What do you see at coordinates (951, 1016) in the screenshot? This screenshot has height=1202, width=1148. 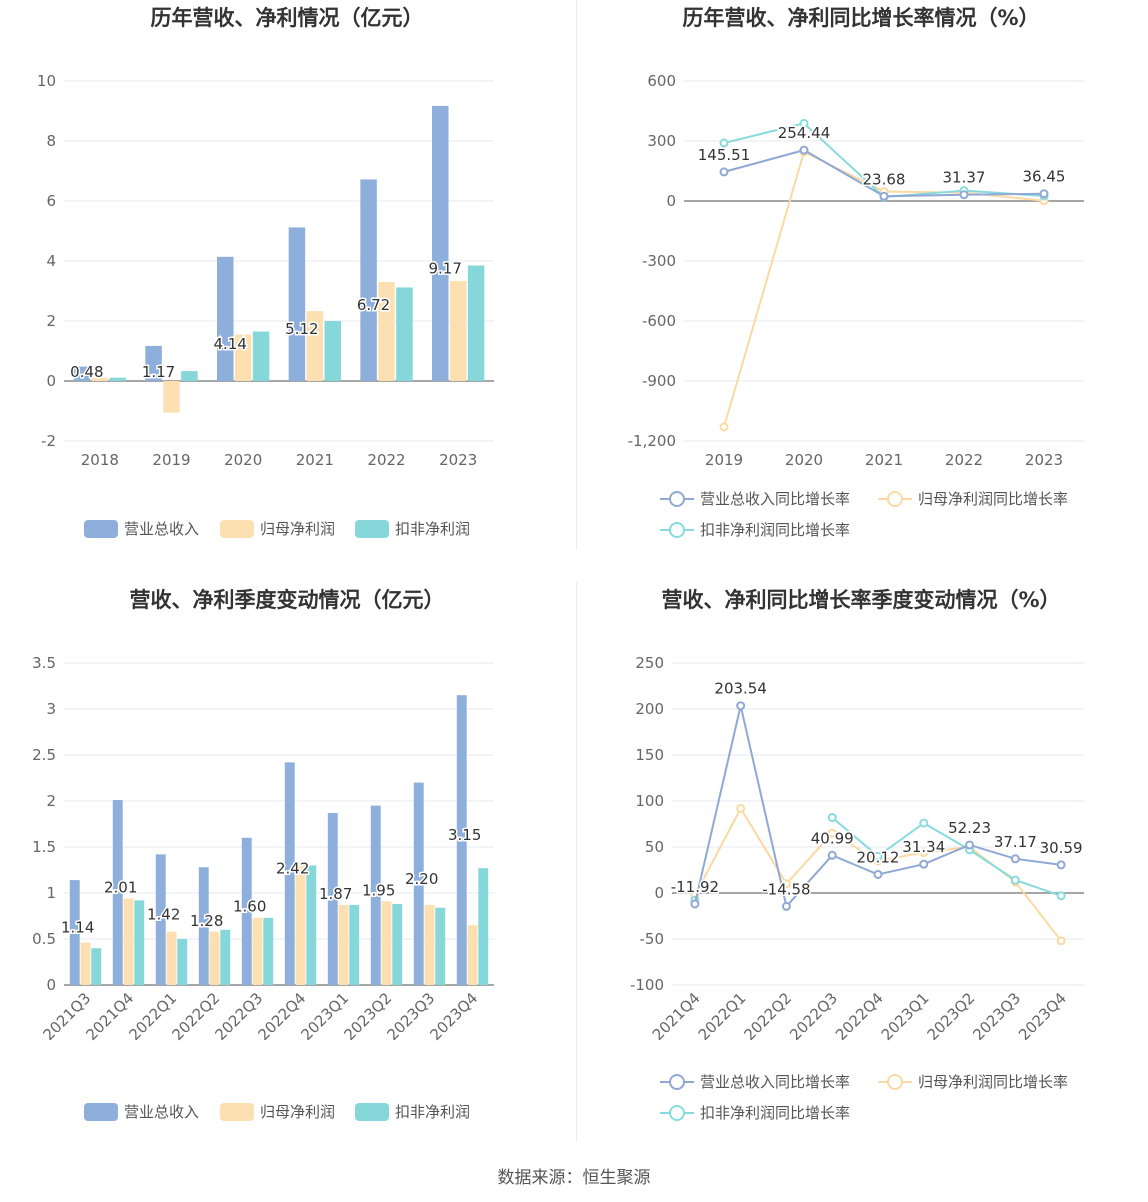 I see `x-tick-label: 2023Q2` at bounding box center [951, 1016].